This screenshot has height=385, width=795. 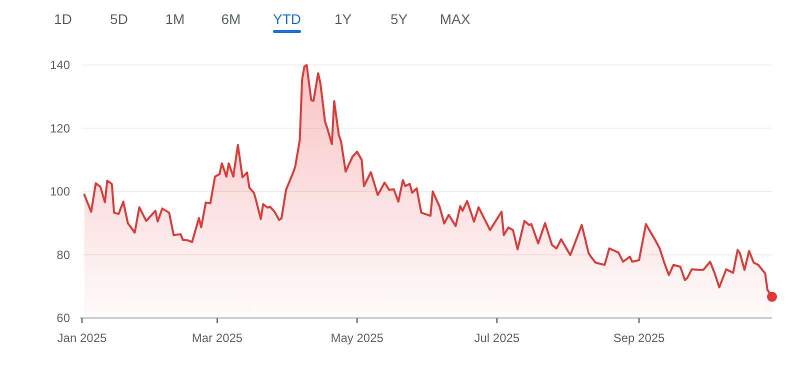 I want to click on text: 5D, so click(x=119, y=19).